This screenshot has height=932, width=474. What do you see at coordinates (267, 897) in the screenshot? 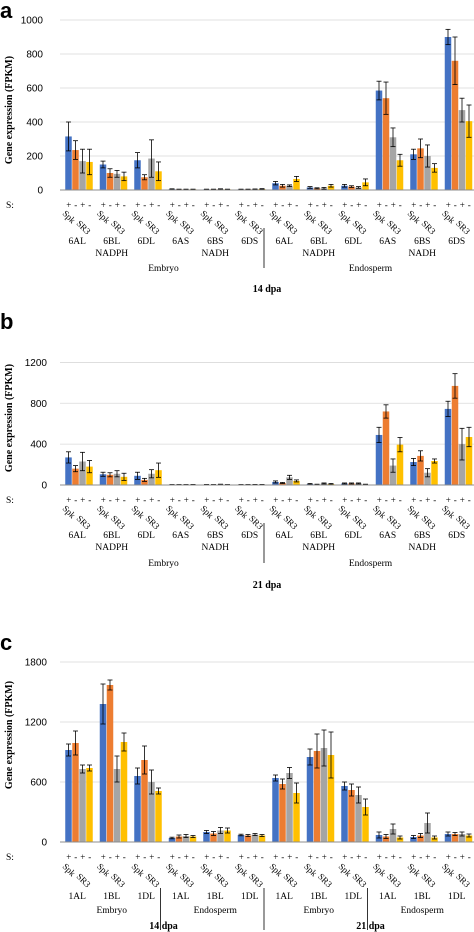
I see `panel-c-category-labels: 1AL 1BL 1DL 1AL 1BL 1DL 1AL 1BL 1DL 1AL 1BL 1DL` at bounding box center [267, 897].